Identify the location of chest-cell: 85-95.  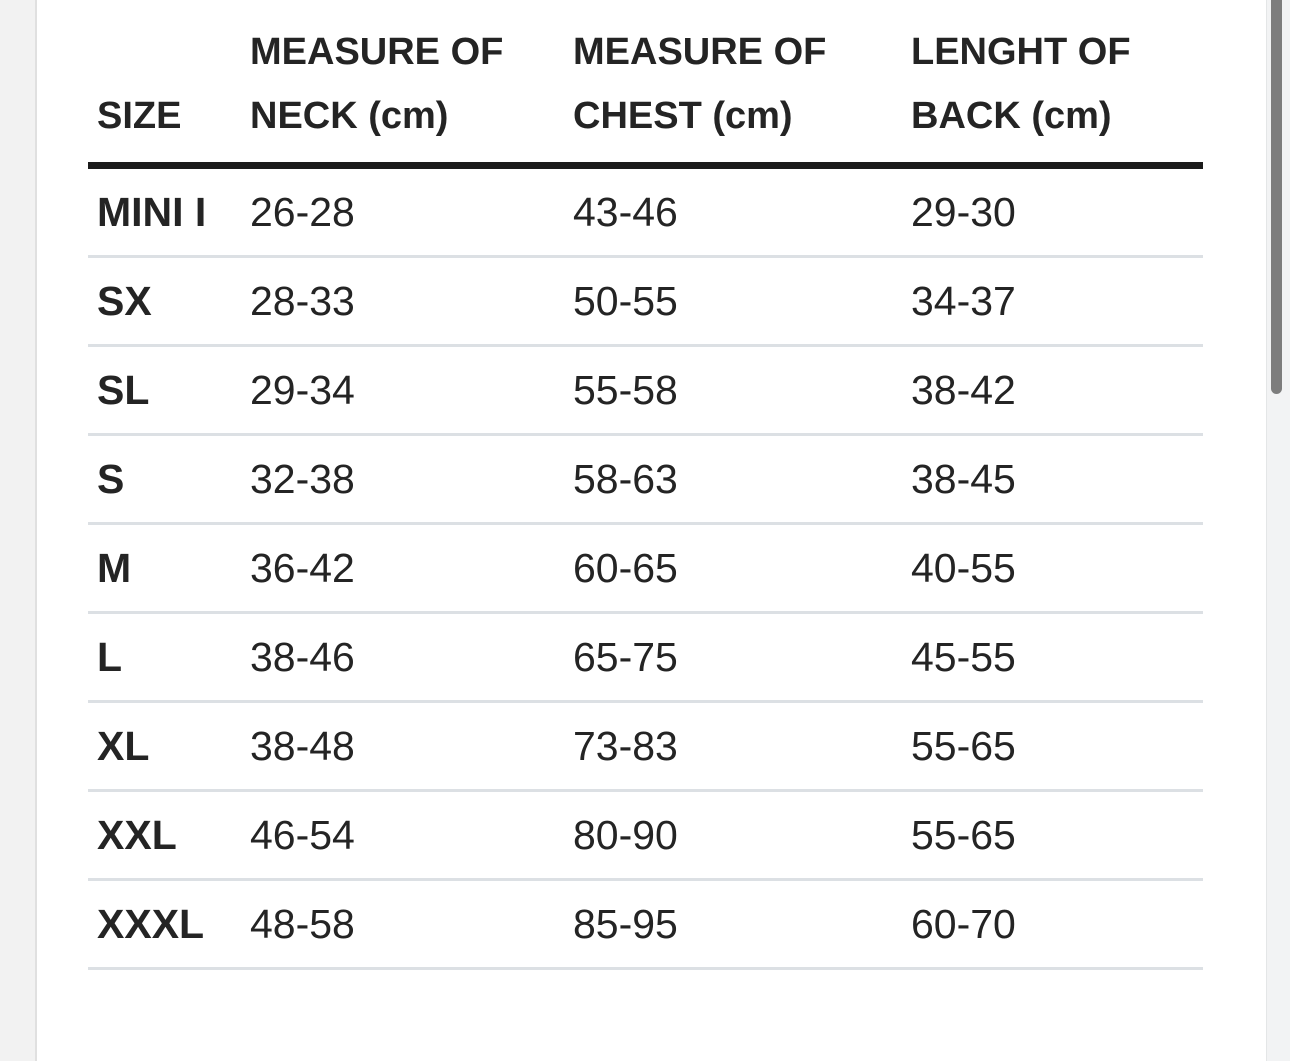
(732, 924).